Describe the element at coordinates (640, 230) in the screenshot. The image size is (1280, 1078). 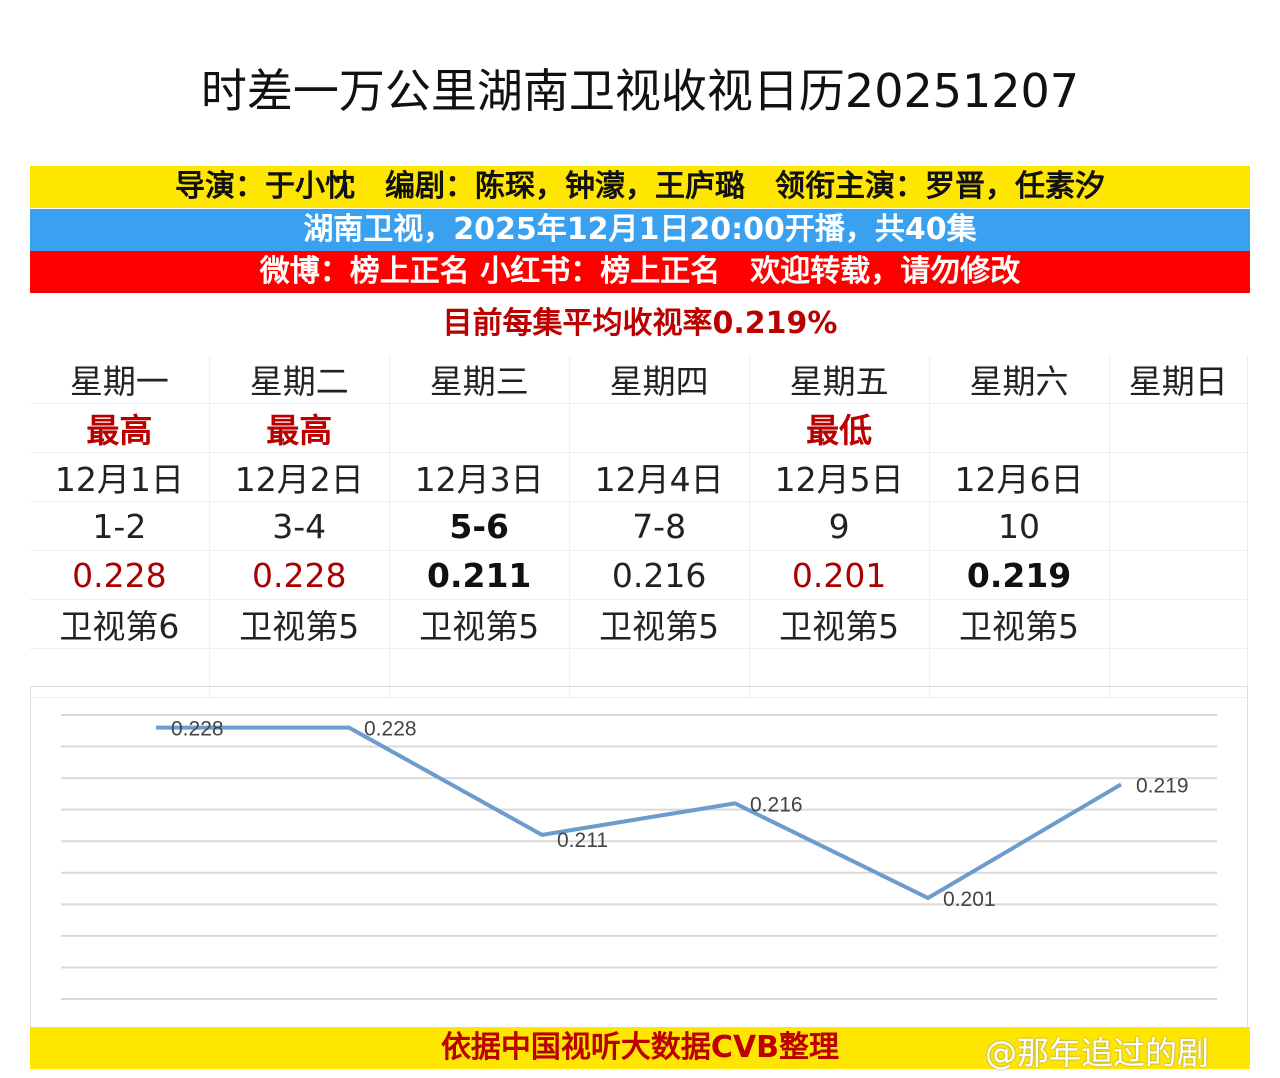
I see `broadcast-band: 湖南卫视，2025年12月1日20:00开播，共40集` at that location.